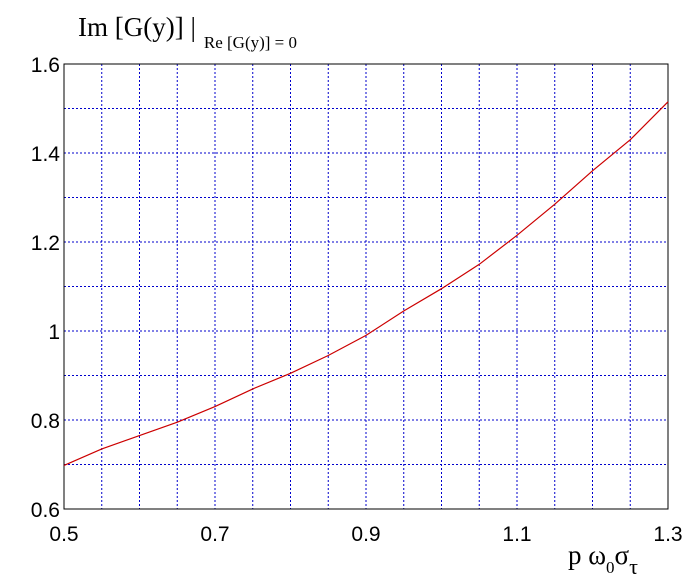 The height and width of the screenshot is (581, 695). I want to click on x-tick-label: 0.5, so click(63, 534).